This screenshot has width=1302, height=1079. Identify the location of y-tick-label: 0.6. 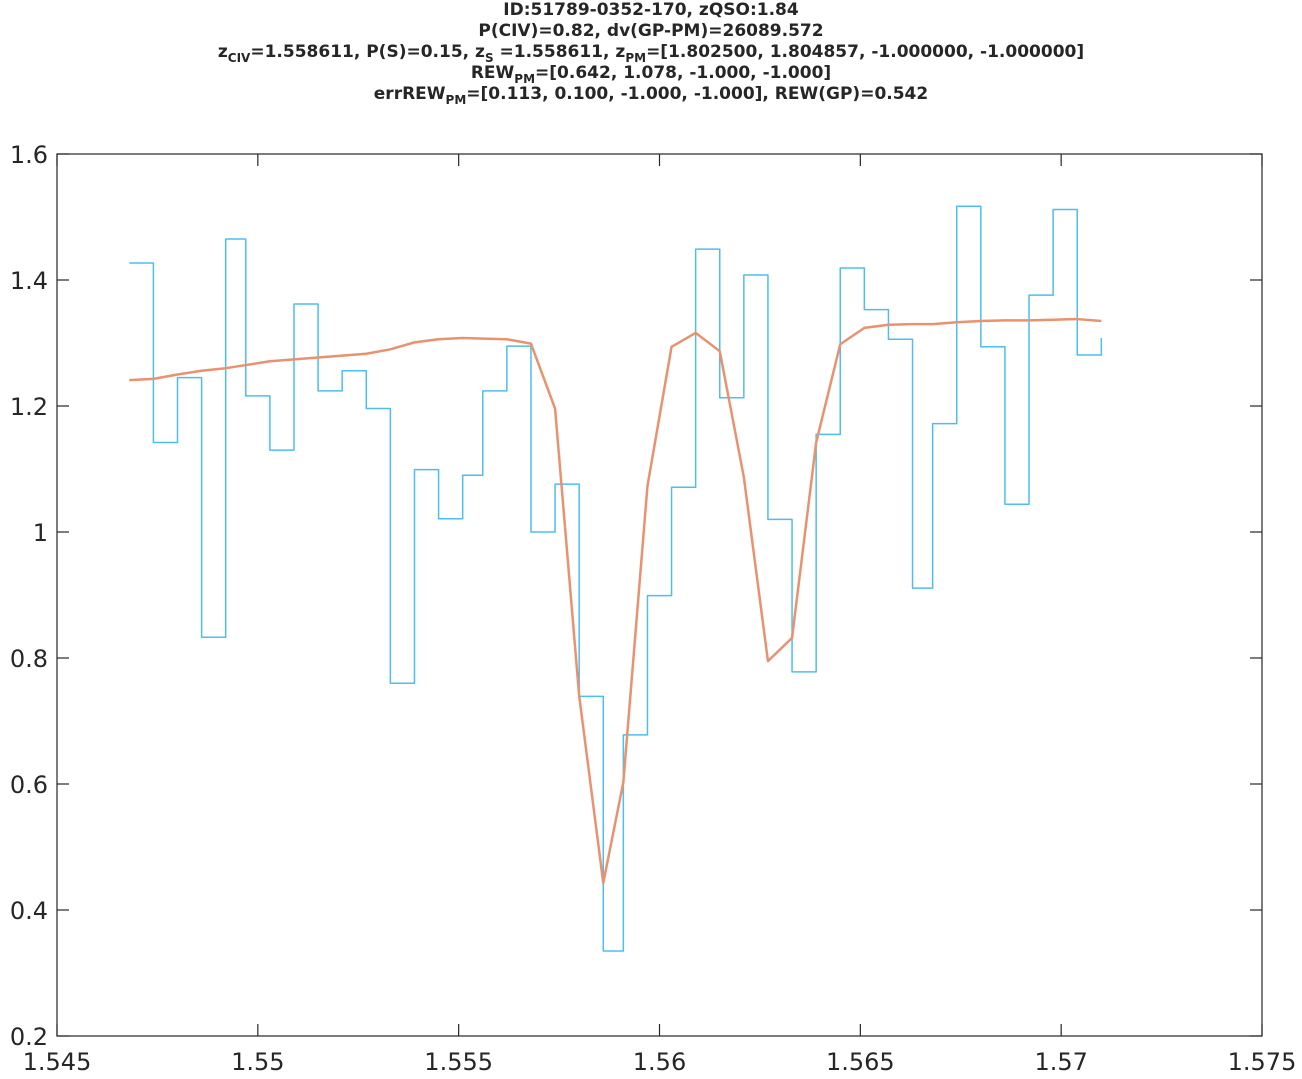
(29, 785).